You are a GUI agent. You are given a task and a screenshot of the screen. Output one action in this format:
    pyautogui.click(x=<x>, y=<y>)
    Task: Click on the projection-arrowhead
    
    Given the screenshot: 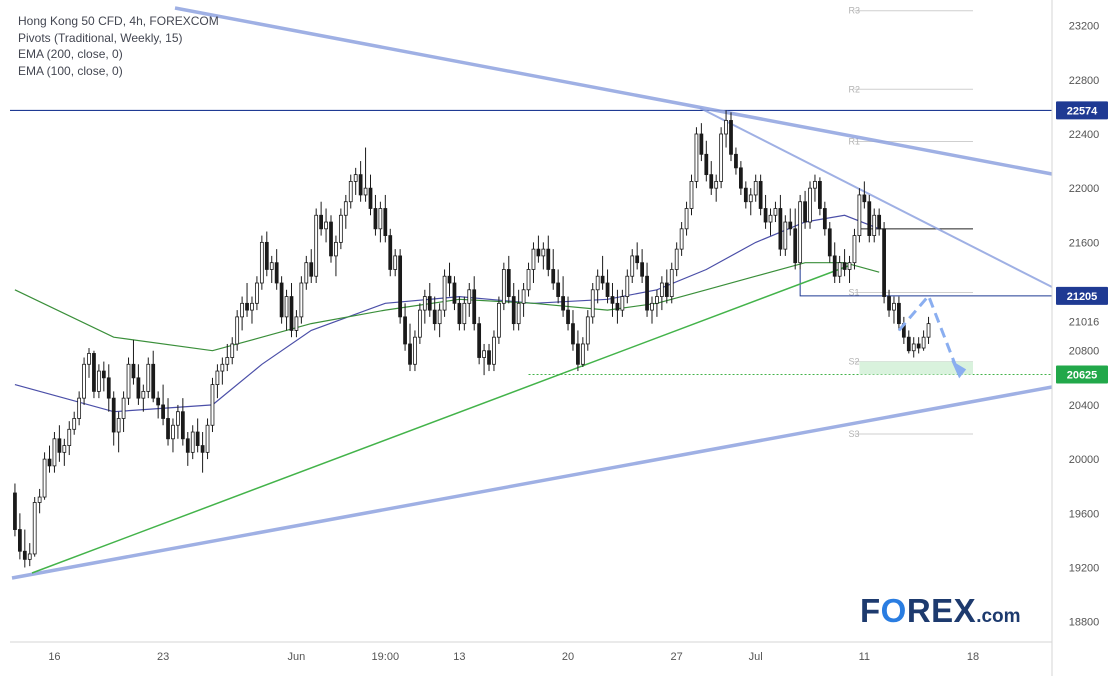 What is the action you would take?
    pyautogui.click(x=959, y=369)
    